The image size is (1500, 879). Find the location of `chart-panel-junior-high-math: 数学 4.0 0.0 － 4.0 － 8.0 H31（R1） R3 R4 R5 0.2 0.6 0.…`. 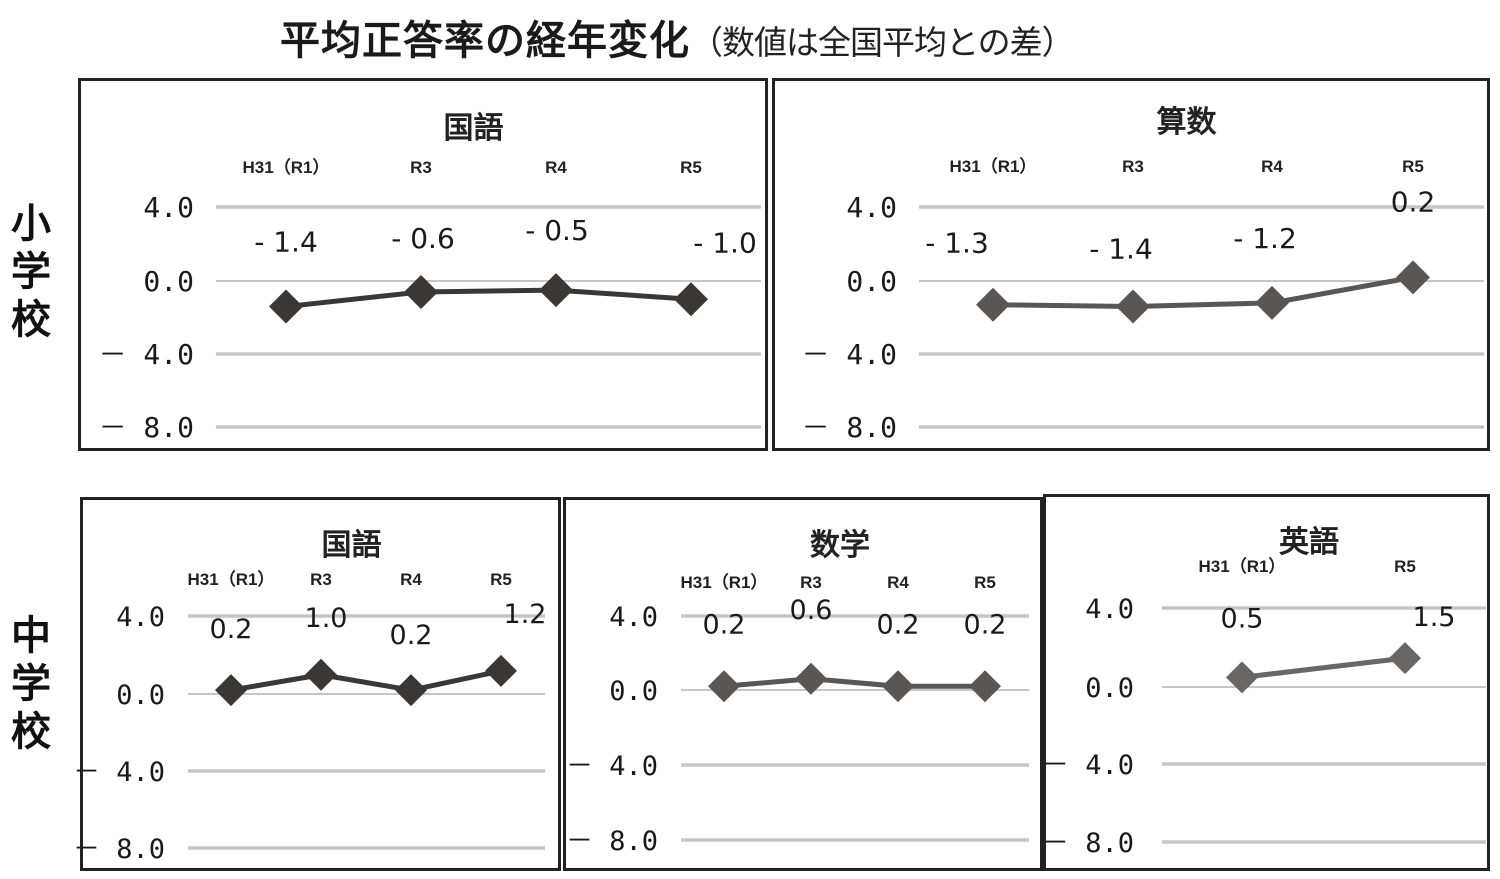

chart-panel-junior-high-math: 数学 4.0 0.0 － 4.0 － 8.0 H31（R1） R3 R4 R5 0.2 0.6 0.… is located at coordinates (803, 684).